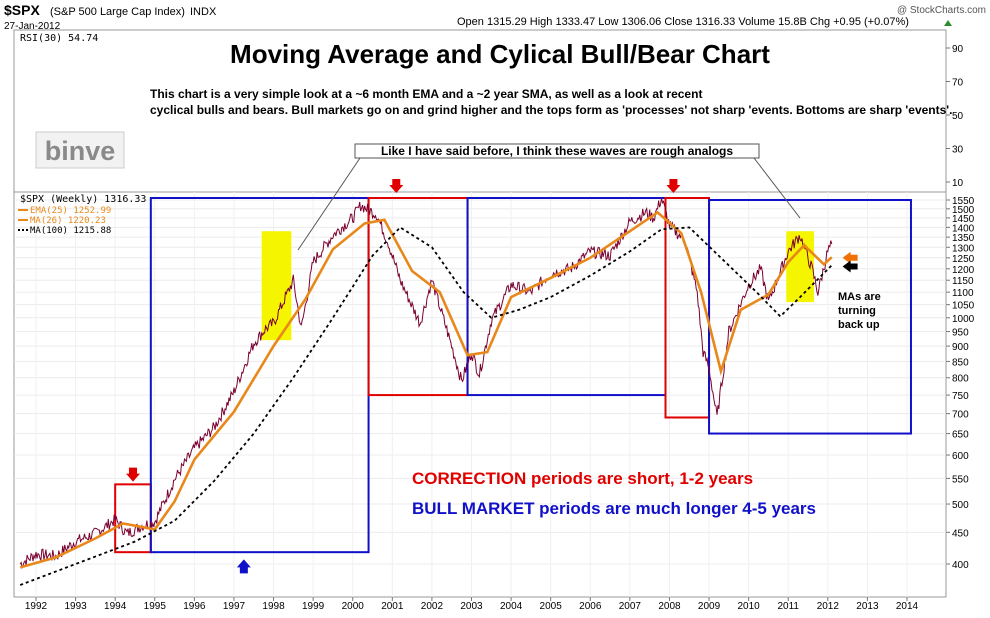 The height and width of the screenshot is (618, 990). What do you see at coordinates (960, 533) in the screenshot?
I see `price-tick-label: 450` at bounding box center [960, 533].